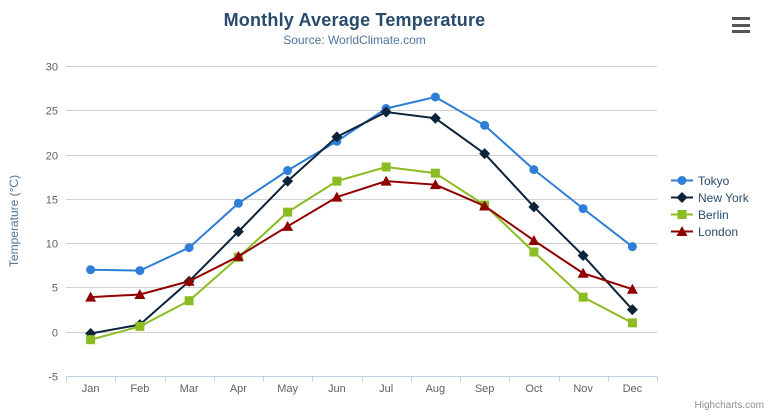 This screenshot has height=416, width=769. I want to click on y-axis-label: 20, so click(52, 157).